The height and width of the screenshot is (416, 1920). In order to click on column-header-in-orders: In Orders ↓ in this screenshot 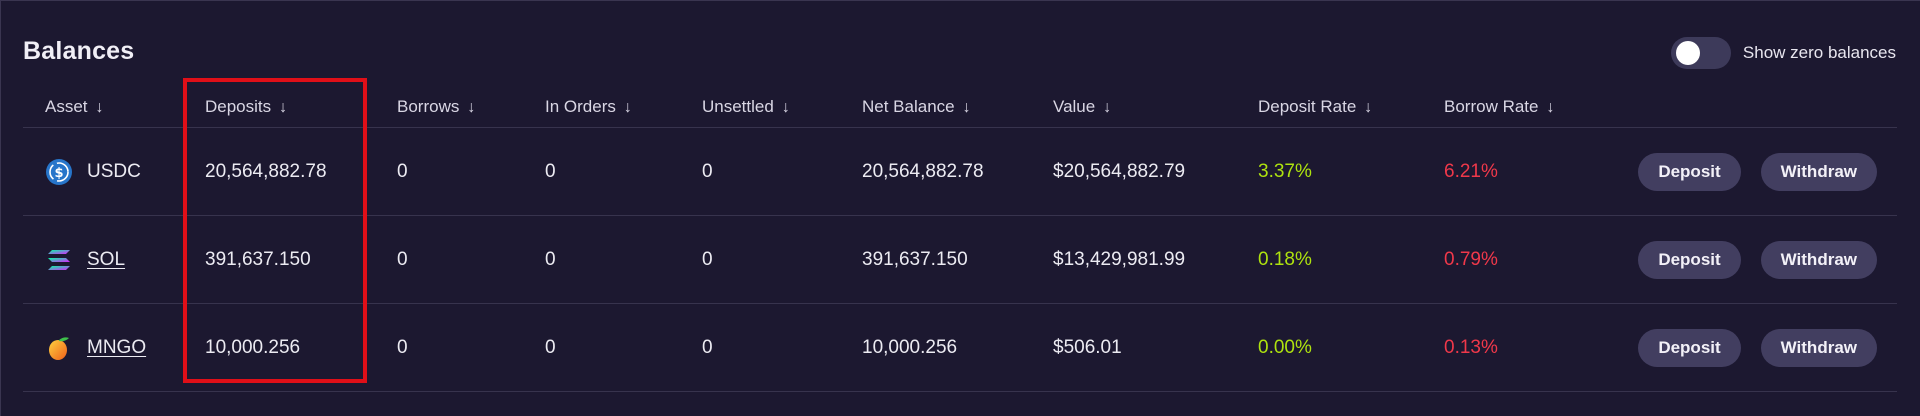, I will do `click(601, 107)`.